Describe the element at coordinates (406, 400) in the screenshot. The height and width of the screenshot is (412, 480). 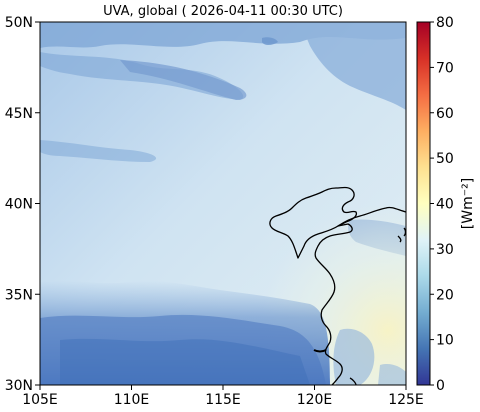
I see `lon-tick-label: 125E` at that location.